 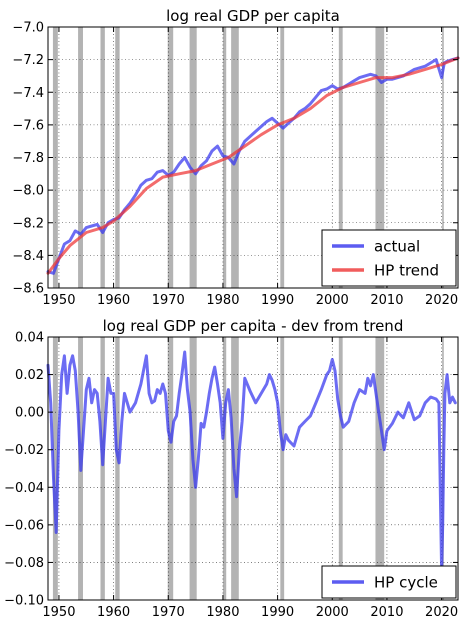 I want to click on bottom-x-tick-label: 1990, so click(x=277, y=612).